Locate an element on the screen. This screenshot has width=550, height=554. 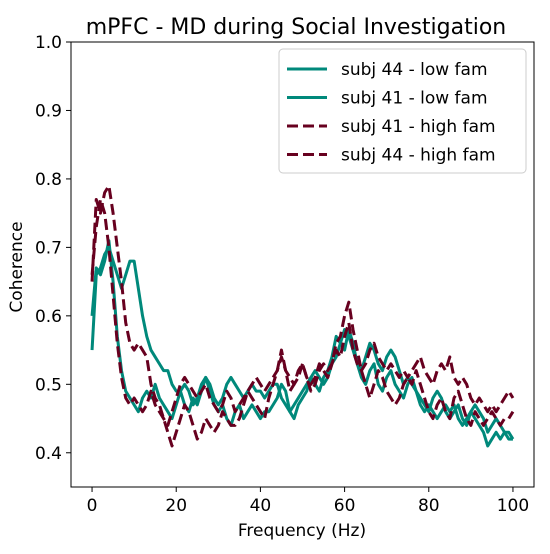
y-tick-label: 1.0 is located at coordinates (48, 43).